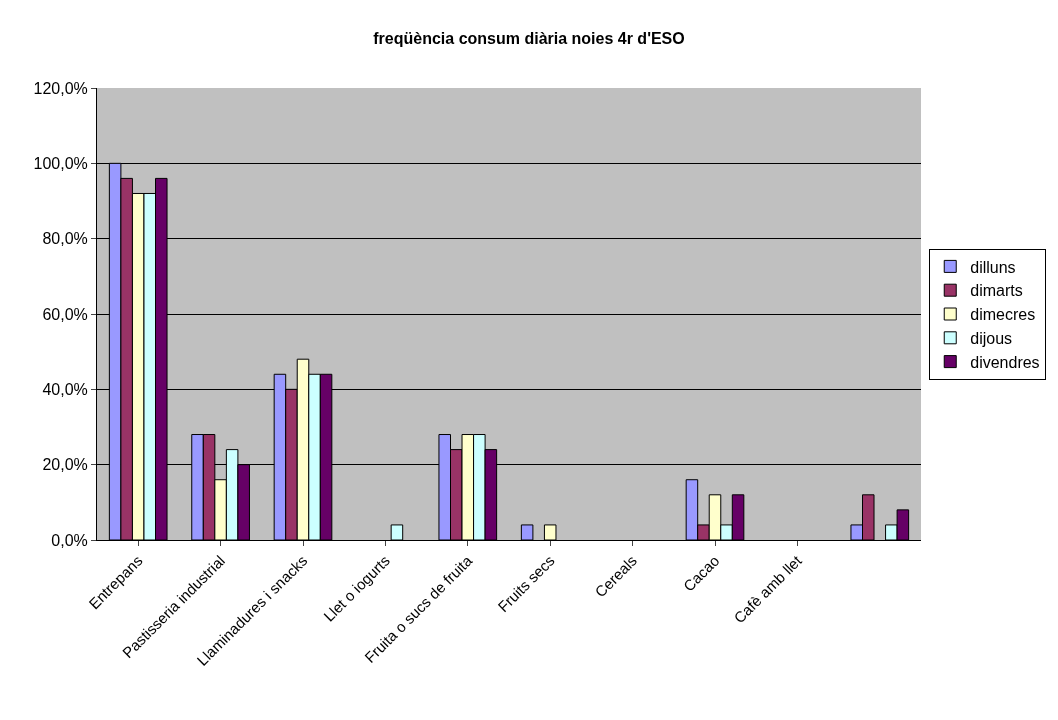  I want to click on y-tick-label: 120,0%, so click(60, 88).